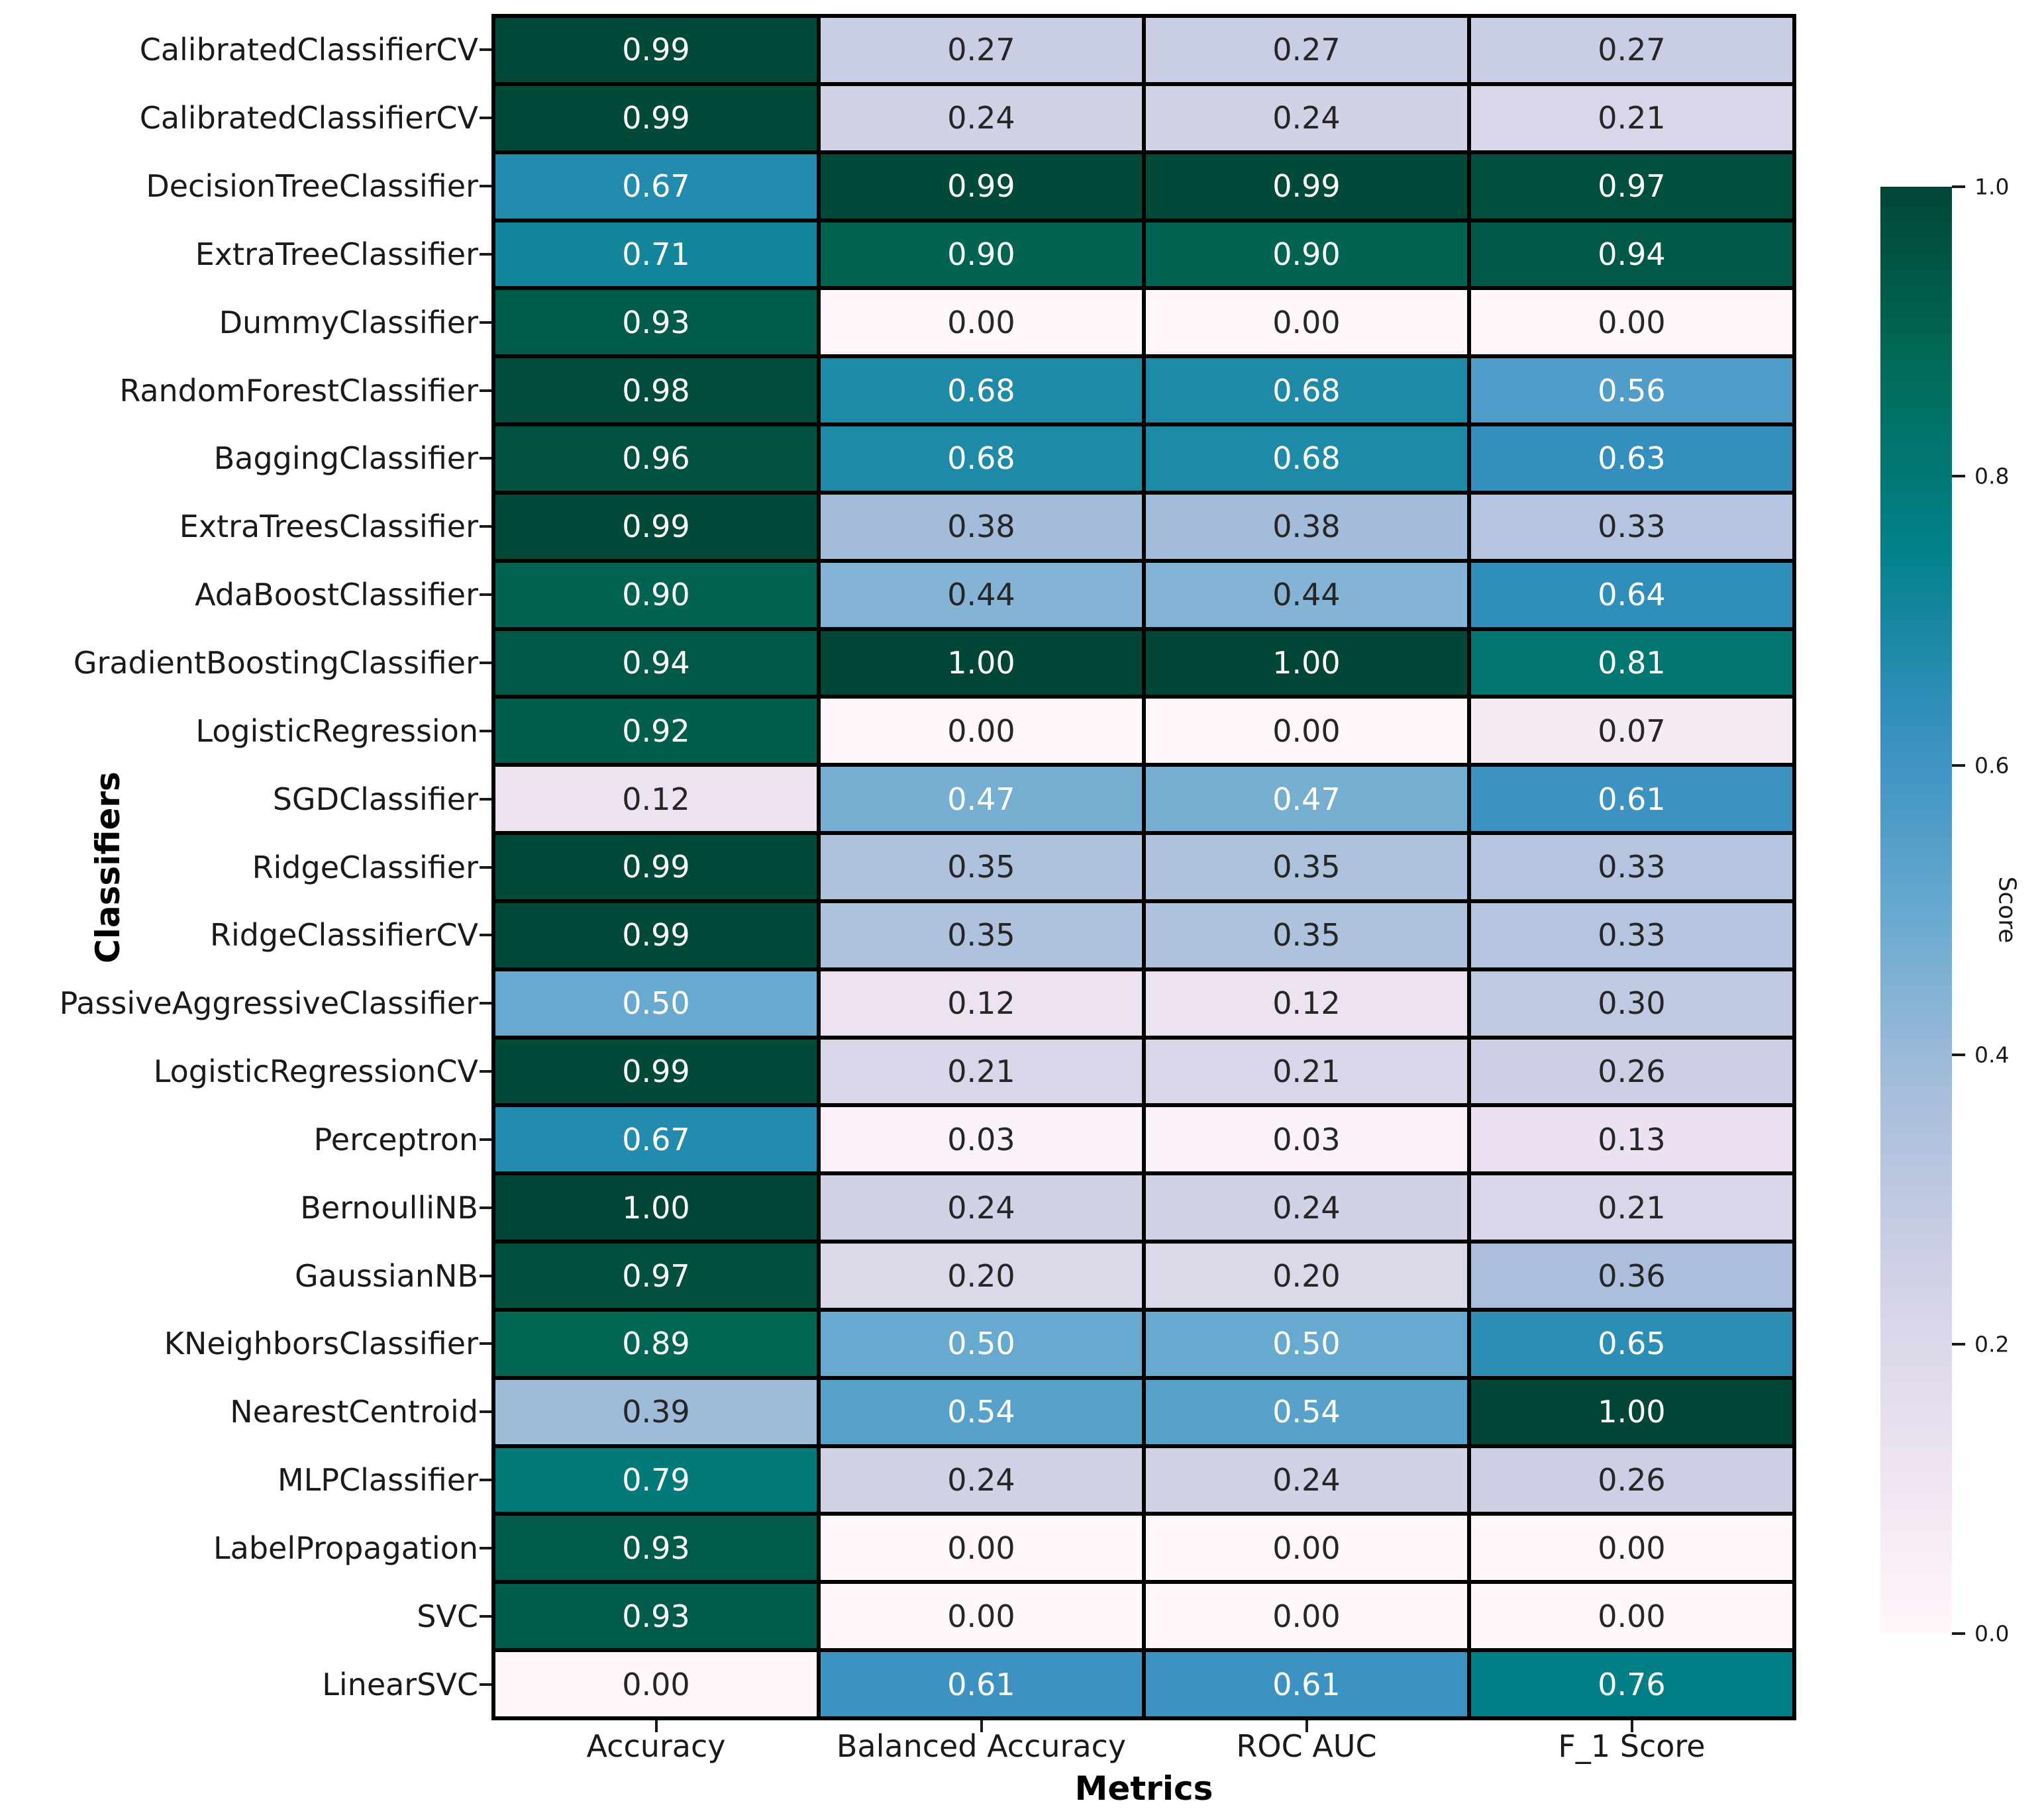  What do you see at coordinates (275, 662) in the screenshot?
I see `y-tick-label: GradientBoostingClassifier` at bounding box center [275, 662].